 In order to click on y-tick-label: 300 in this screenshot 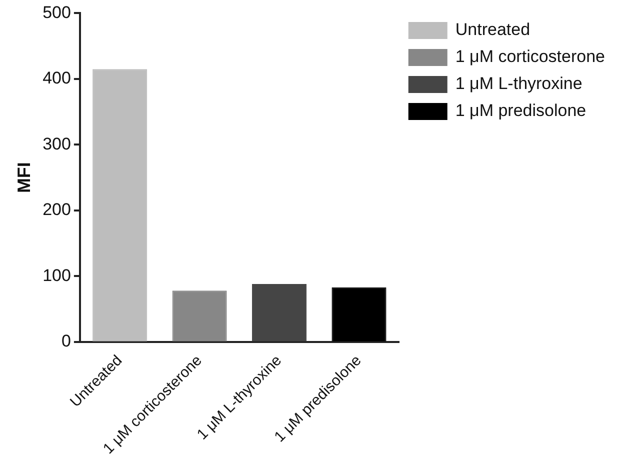, I will do `click(56, 144)`.